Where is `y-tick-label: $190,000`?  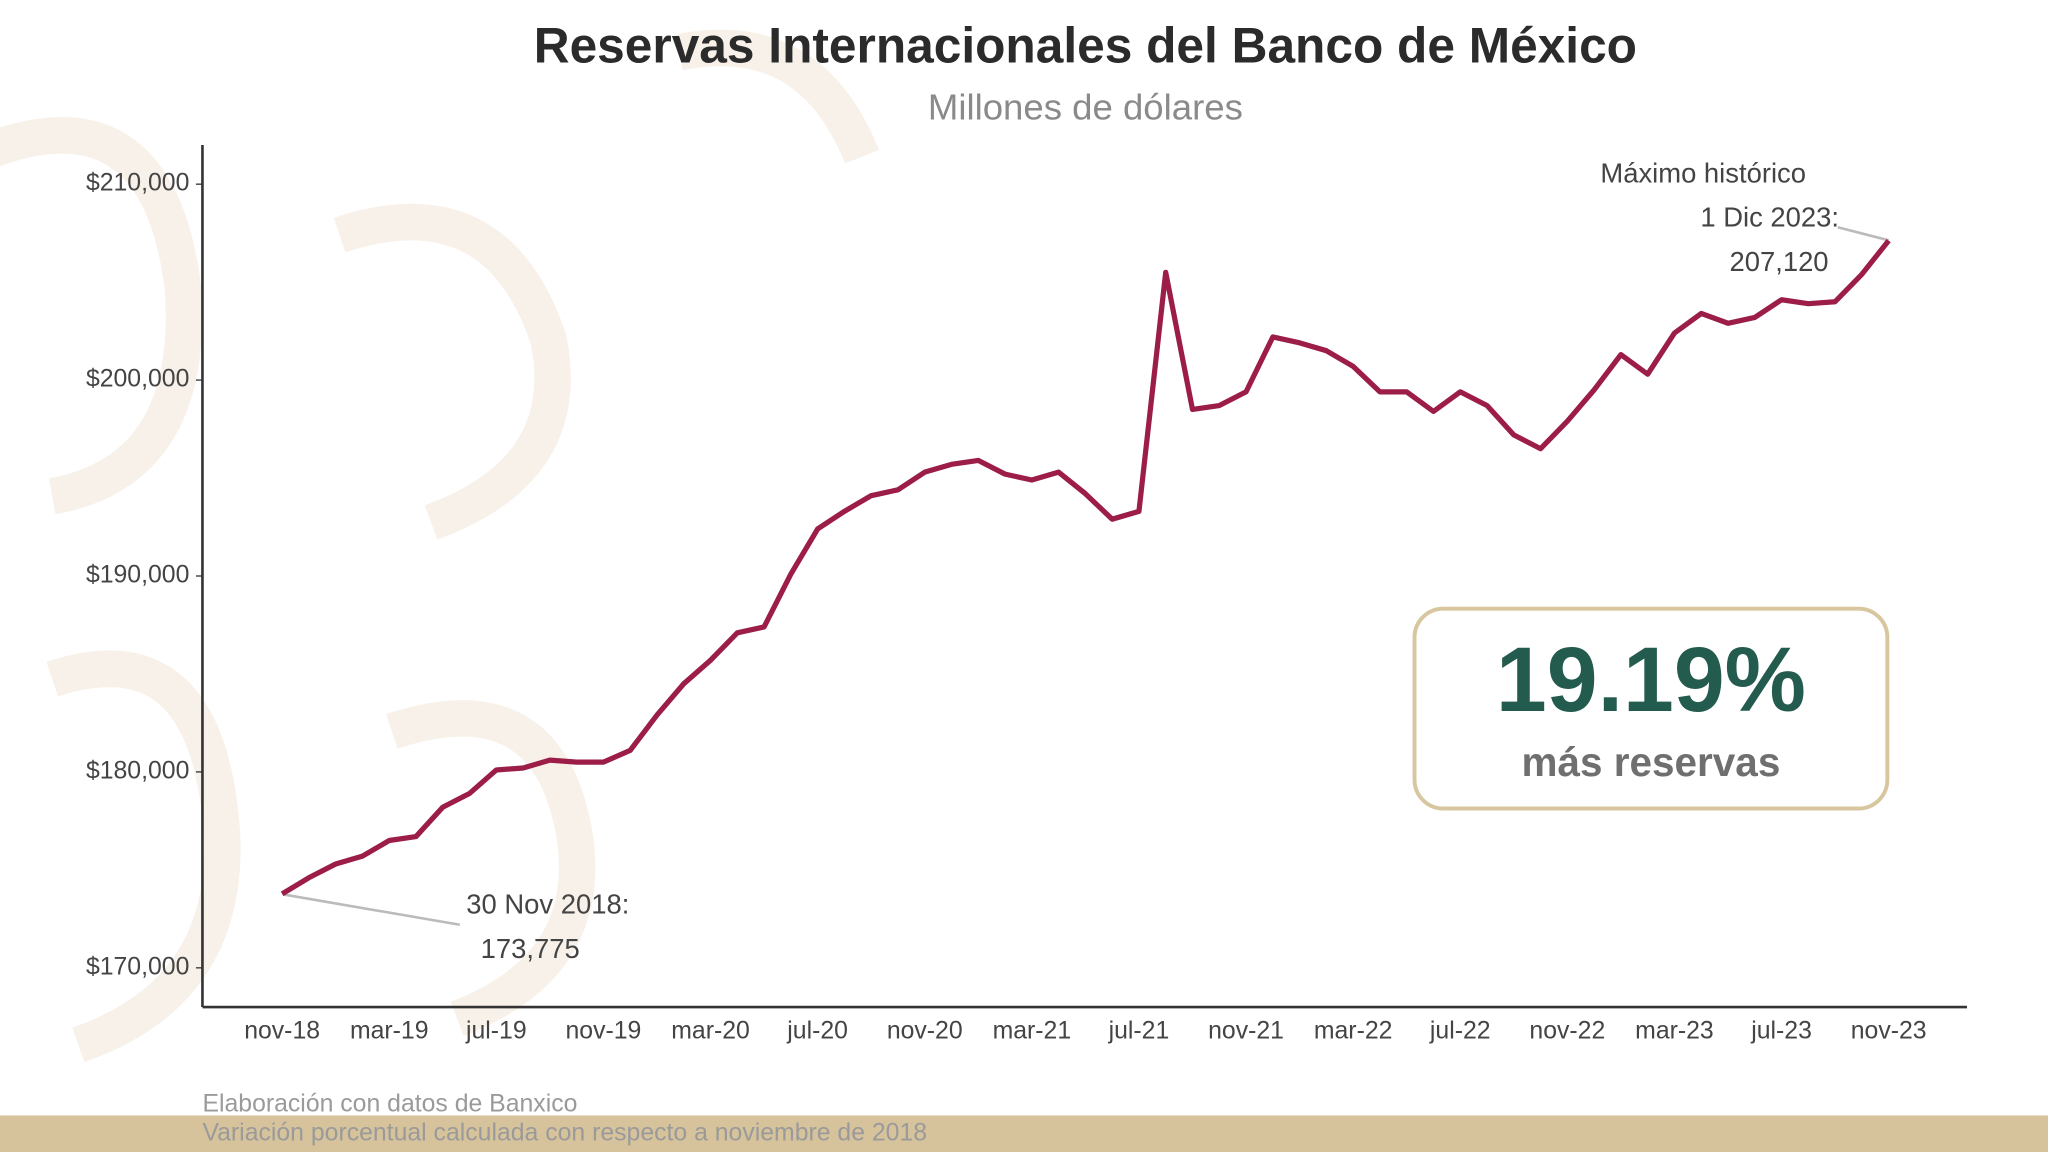 y-tick-label: $190,000 is located at coordinates (137, 575).